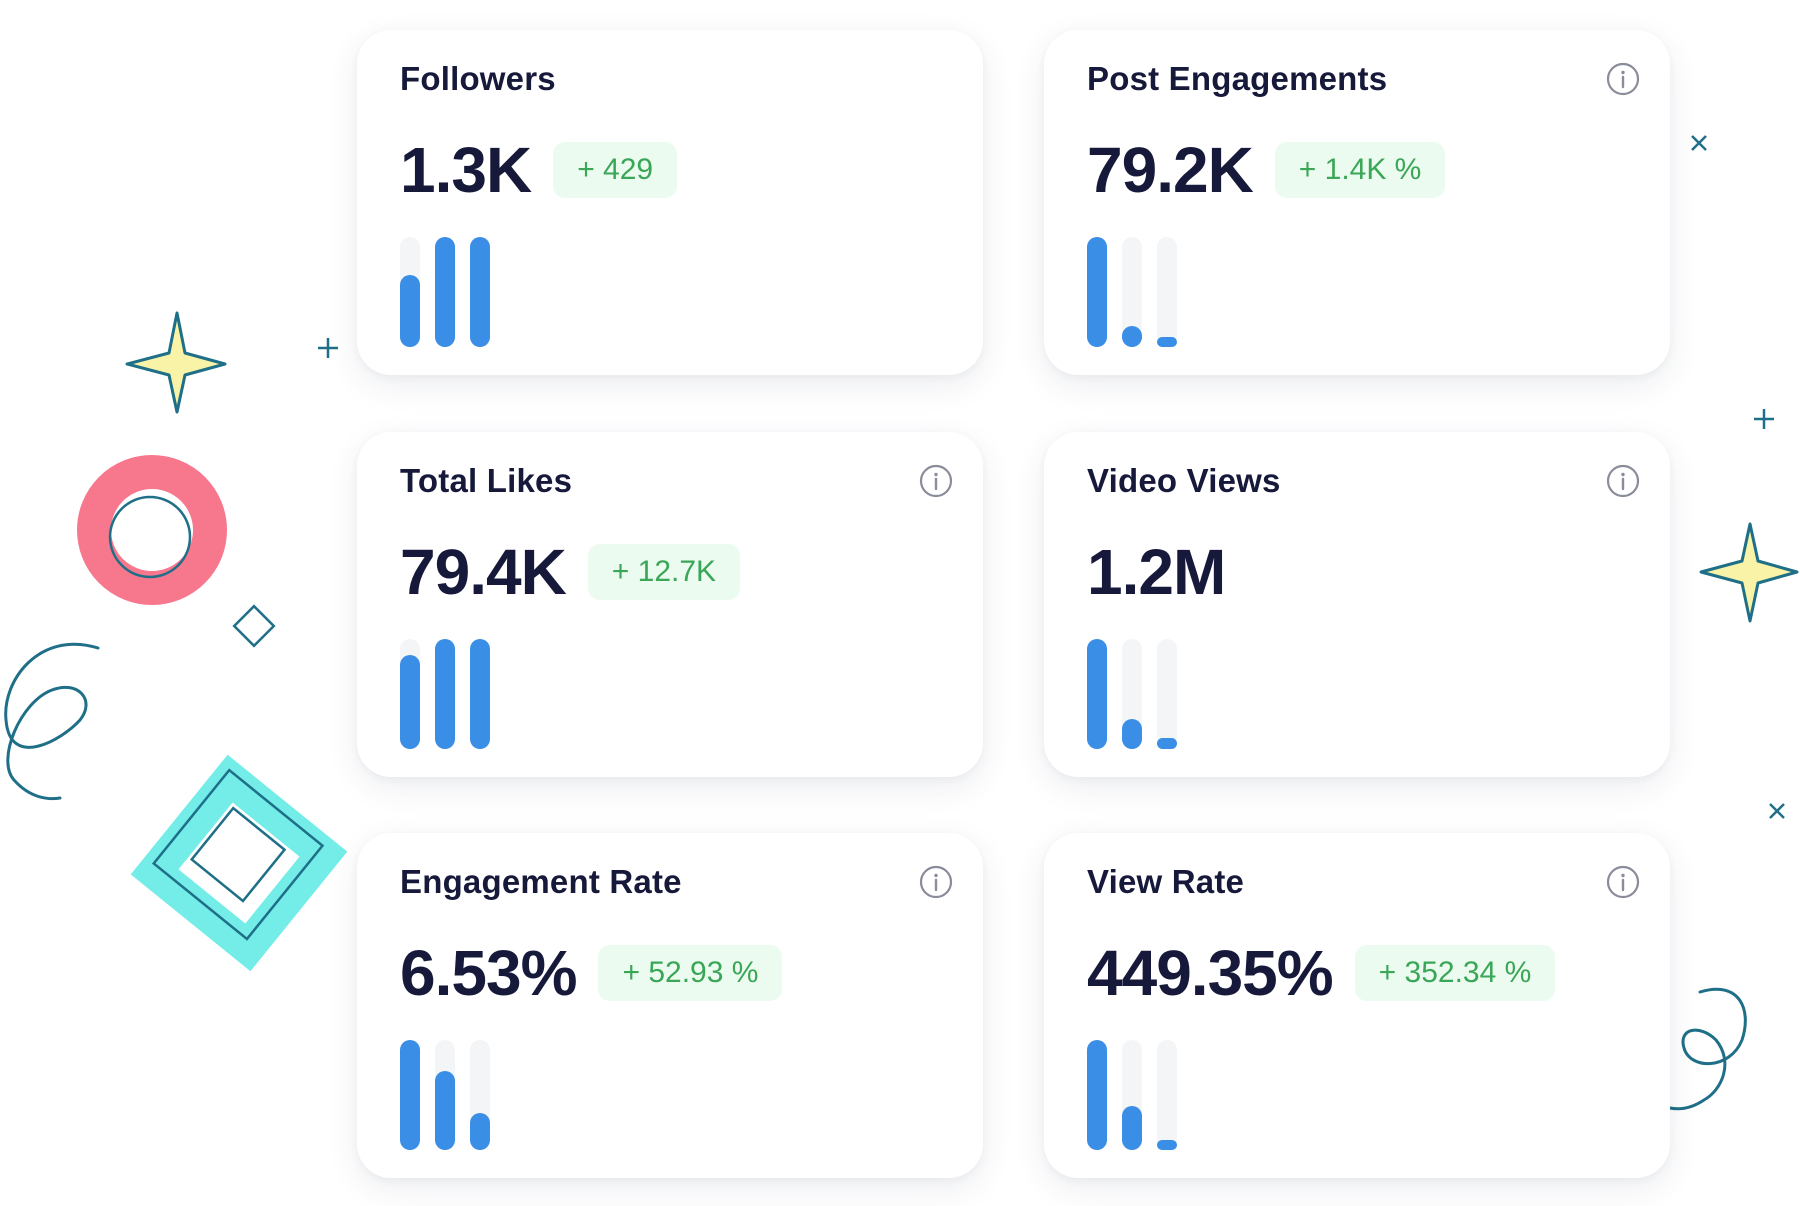 The width and height of the screenshot is (1800, 1206). What do you see at coordinates (570, 572) in the screenshot?
I see `value-row: 79.4K + 12.7K` at bounding box center [570, 572].